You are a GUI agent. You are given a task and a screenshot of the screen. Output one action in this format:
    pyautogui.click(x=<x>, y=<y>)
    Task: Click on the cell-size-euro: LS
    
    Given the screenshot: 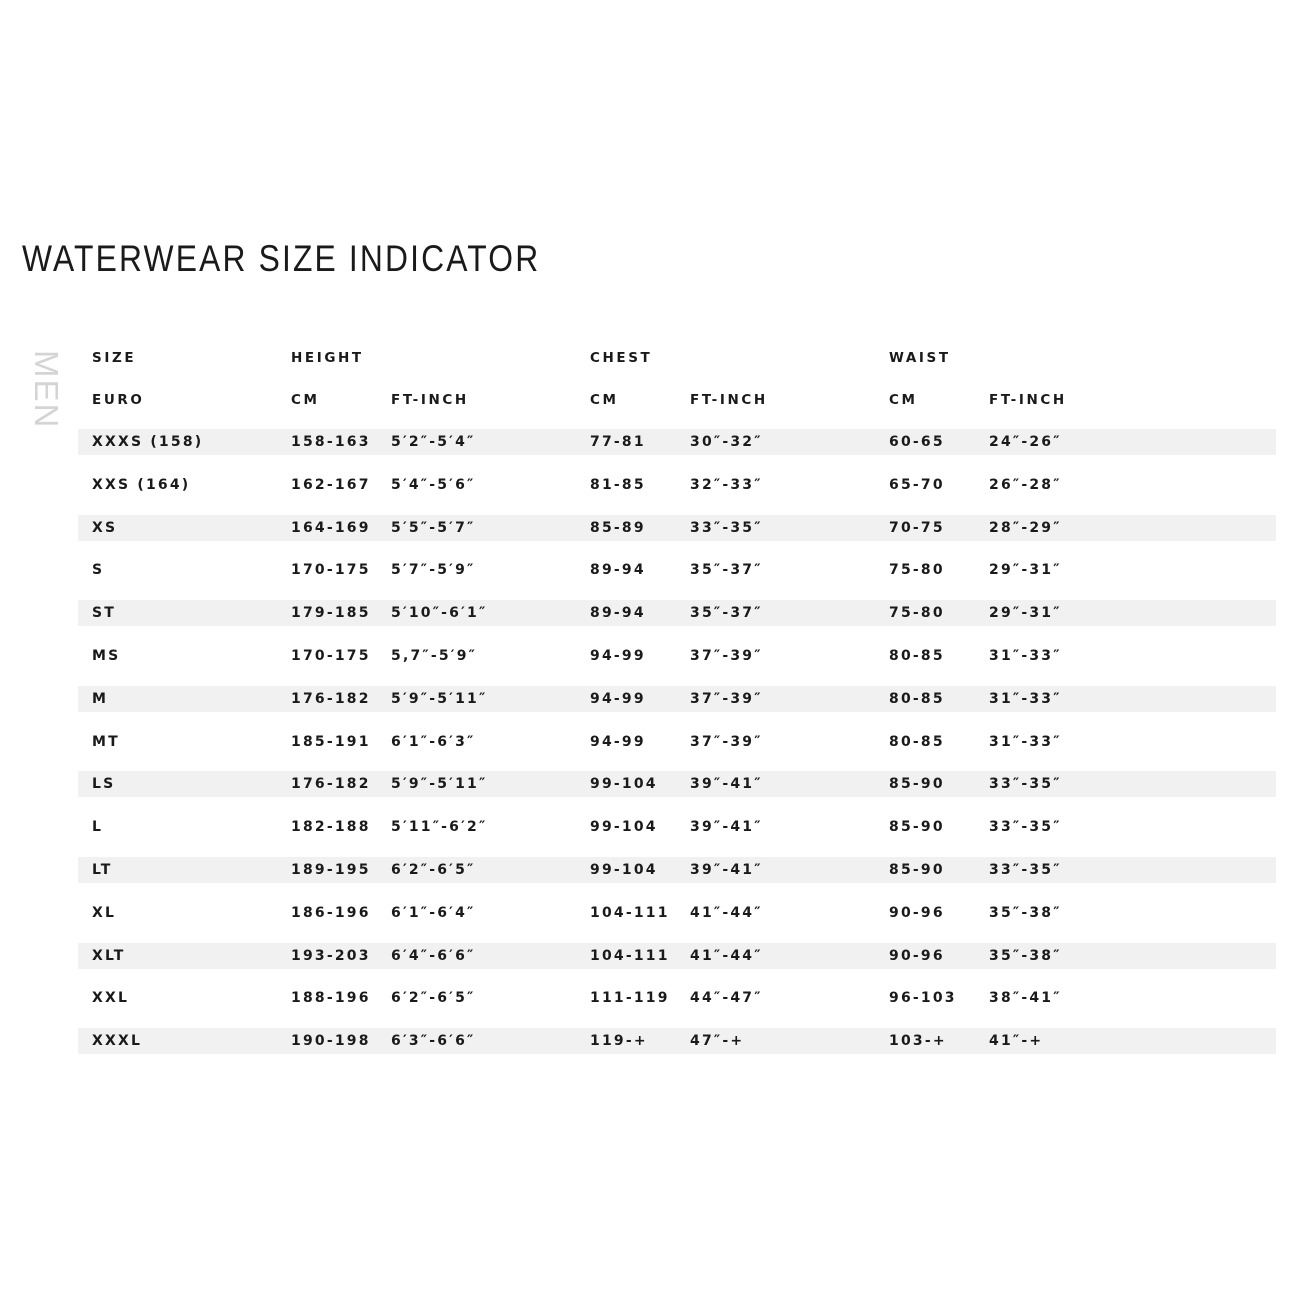 What is the action you would take?
    pyautogui.click(x=104, y=784)
    